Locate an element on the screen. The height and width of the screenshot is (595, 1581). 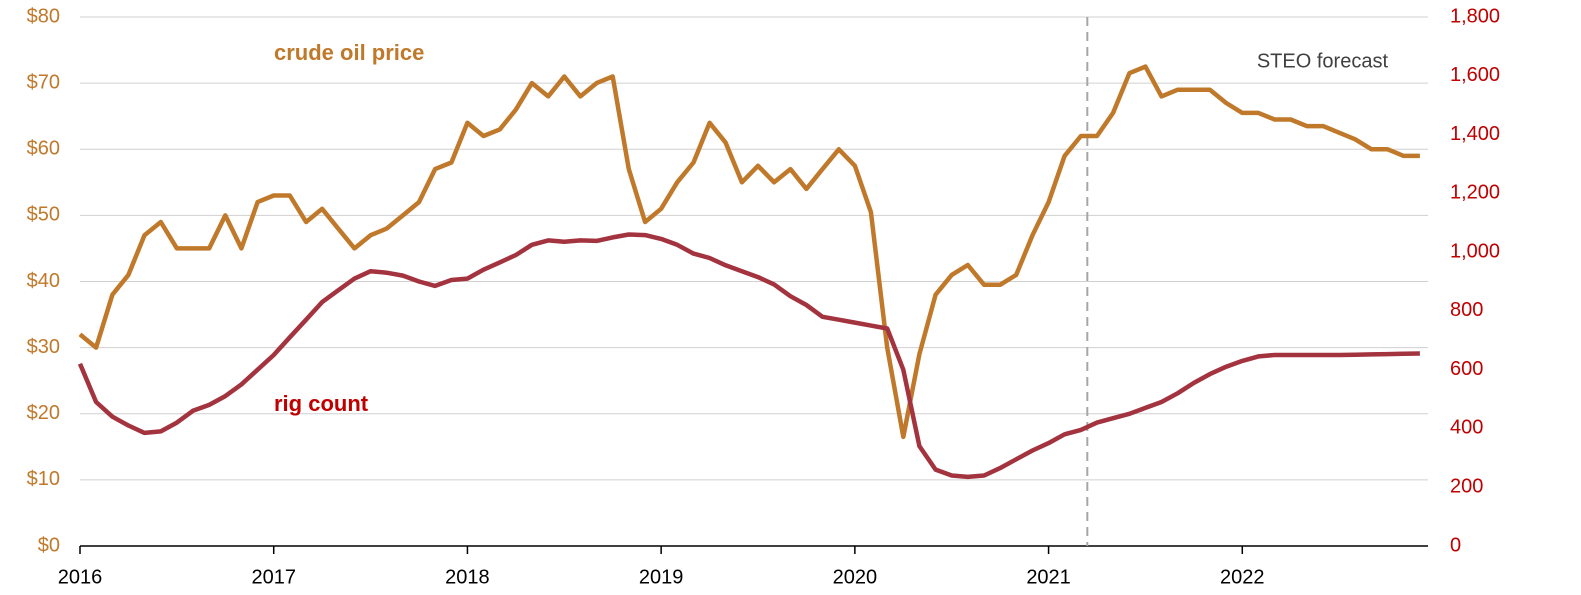
y-tick-label: $60 is located at coordinates (43, 149).